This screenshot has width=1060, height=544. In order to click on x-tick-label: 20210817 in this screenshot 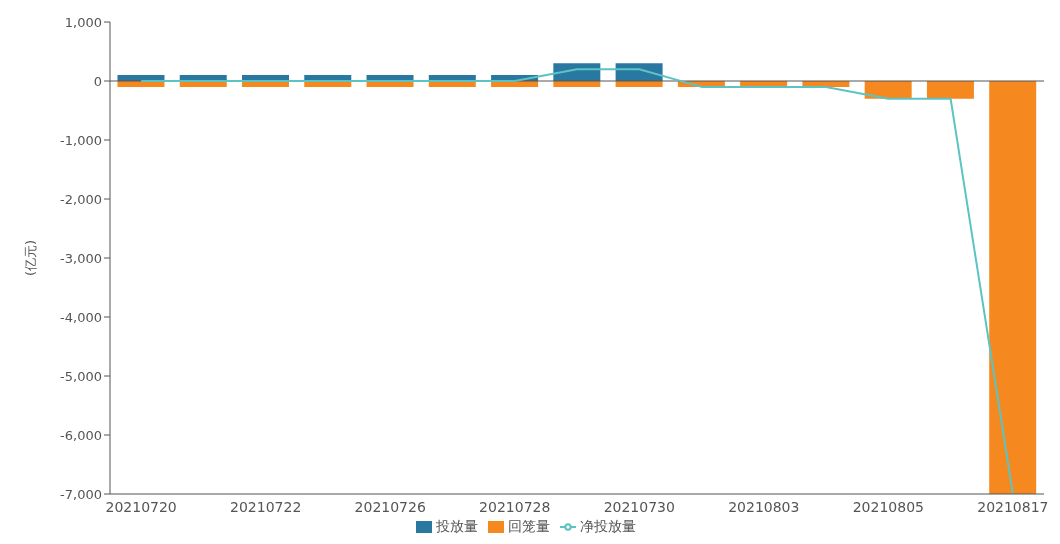, I will do `click(1013, 506)`.